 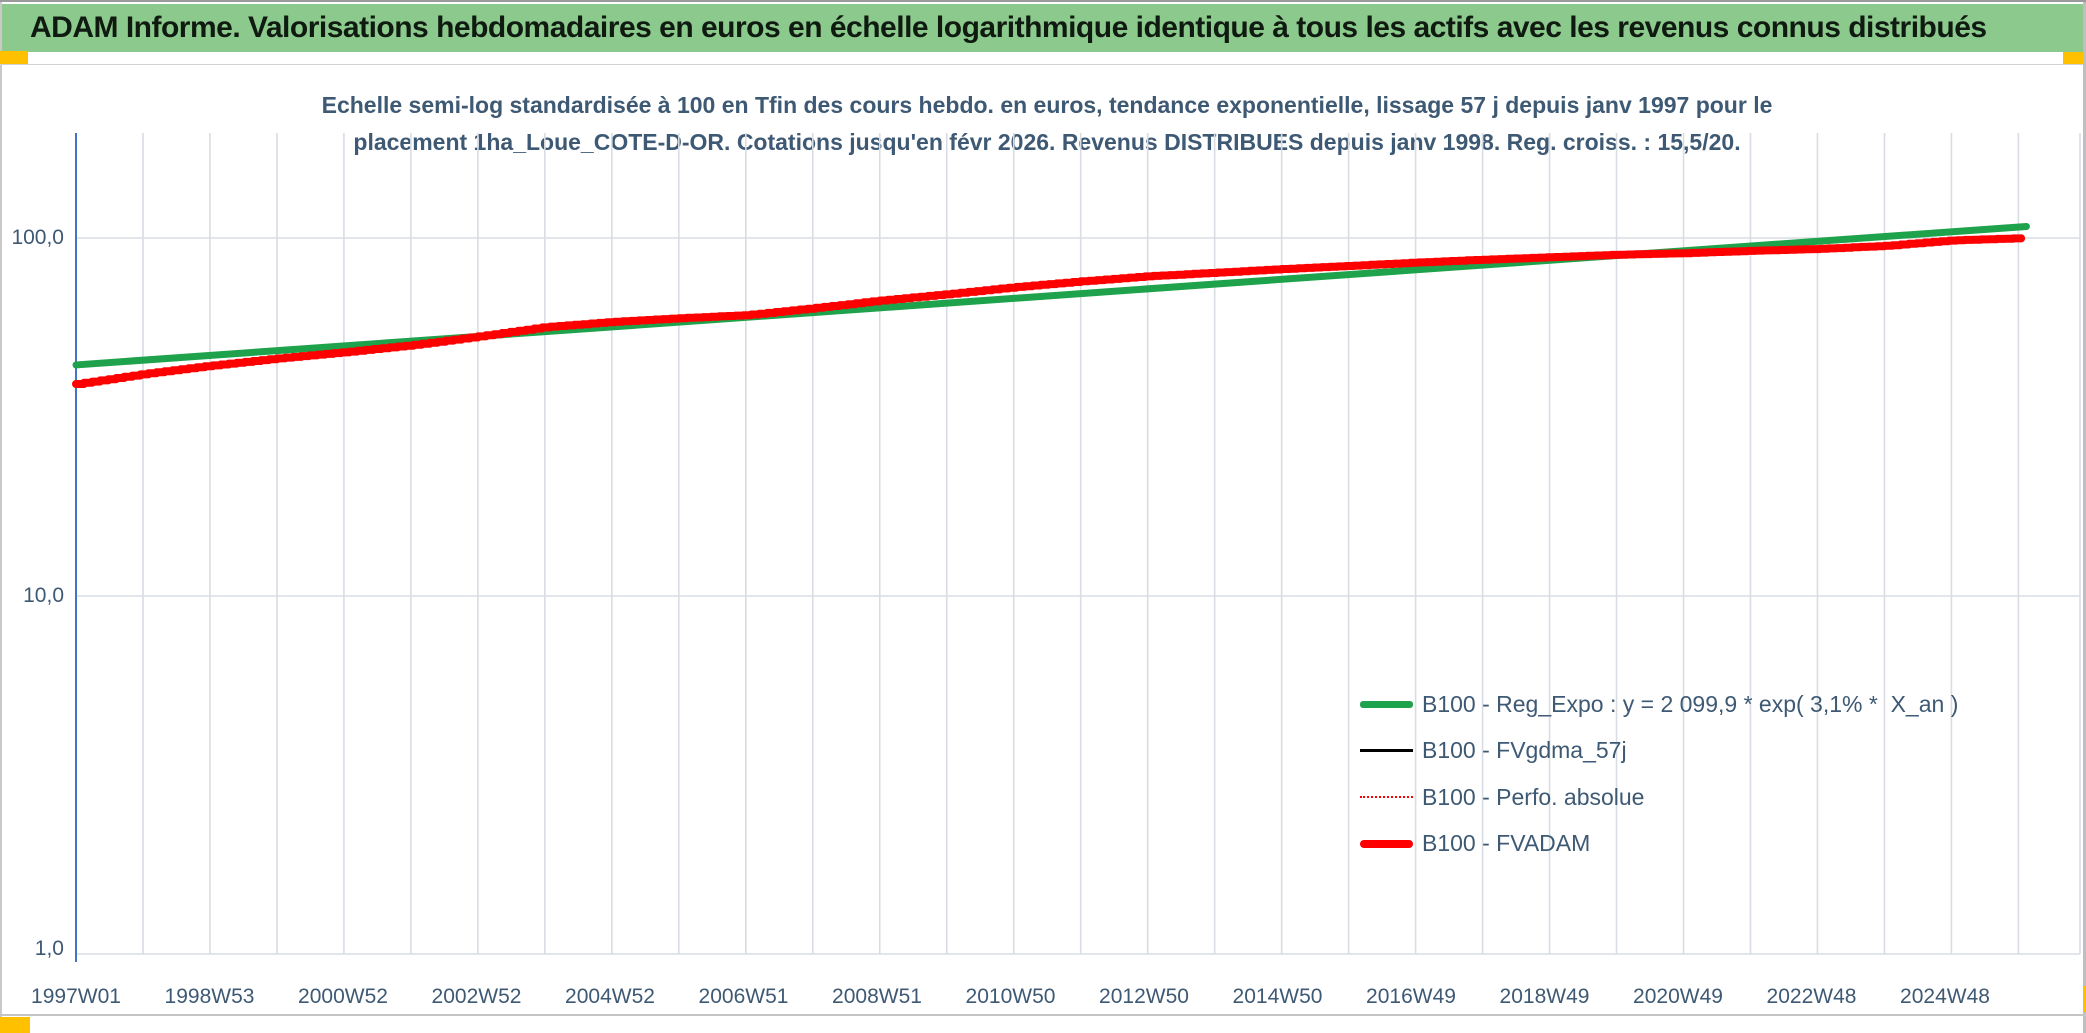 What do you see at coordinates (1051, 295) in the screenshot?
I see `series-line-reg-expo` at bounding box center [1051, 295].